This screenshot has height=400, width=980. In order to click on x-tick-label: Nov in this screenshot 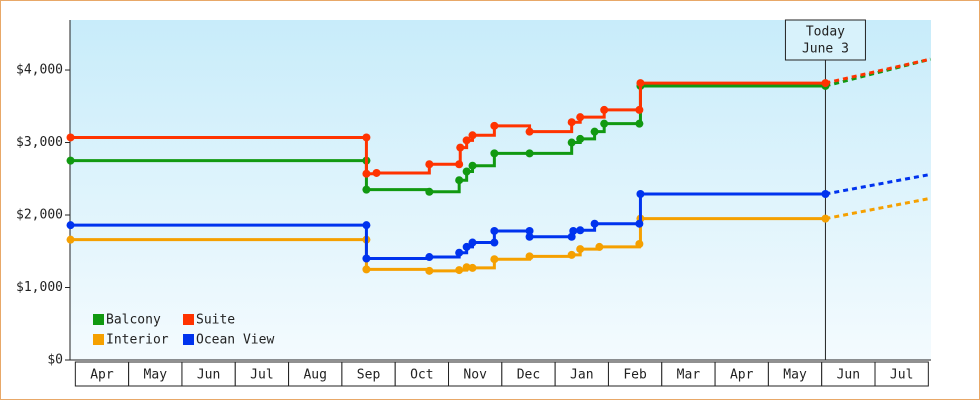, I will do `click(475, 375)`.